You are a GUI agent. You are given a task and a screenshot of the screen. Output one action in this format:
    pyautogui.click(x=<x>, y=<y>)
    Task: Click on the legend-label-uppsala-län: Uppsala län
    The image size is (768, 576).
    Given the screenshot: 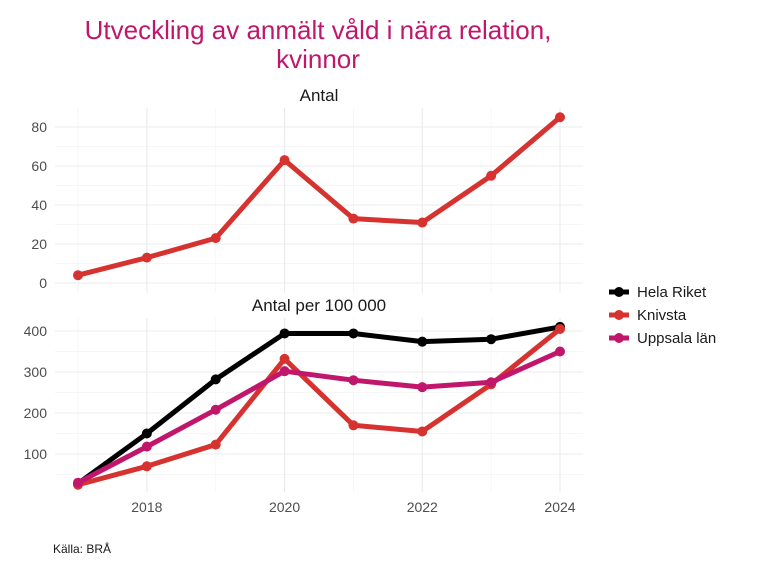 What is the action you would take?
    pyautogui.click(x=676, y=338)
    